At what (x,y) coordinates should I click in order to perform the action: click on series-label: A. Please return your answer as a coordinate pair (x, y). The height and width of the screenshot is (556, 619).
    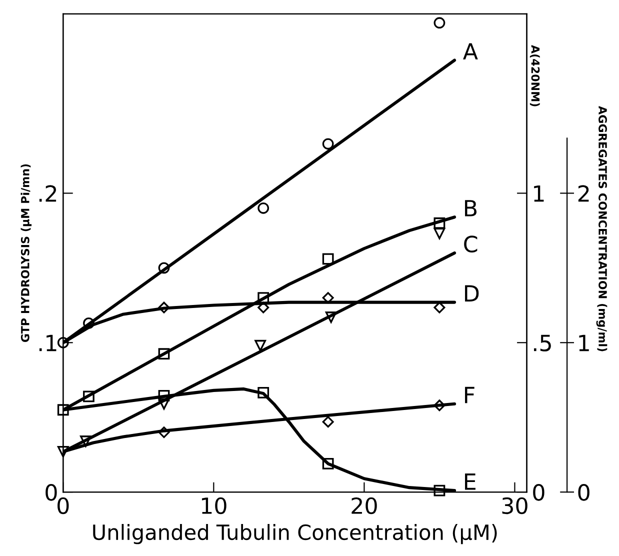
    Looking at the image, I should click on (470, 51).